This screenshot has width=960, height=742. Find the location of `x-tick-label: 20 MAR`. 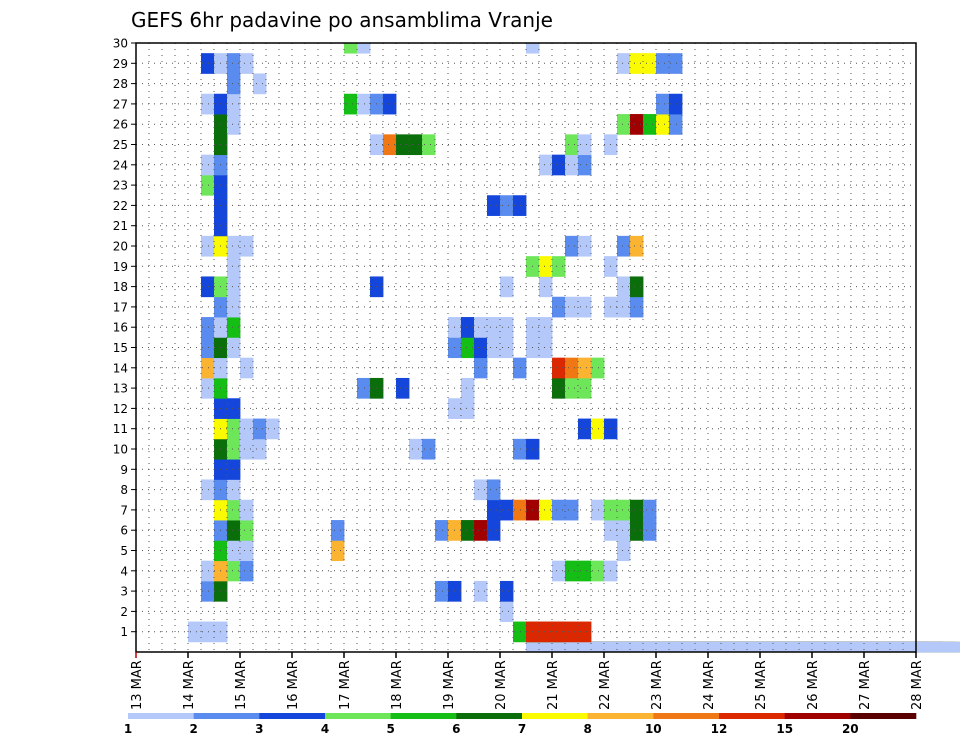

x-tick-label: 20 MAR is located at coordinates (501, 685).